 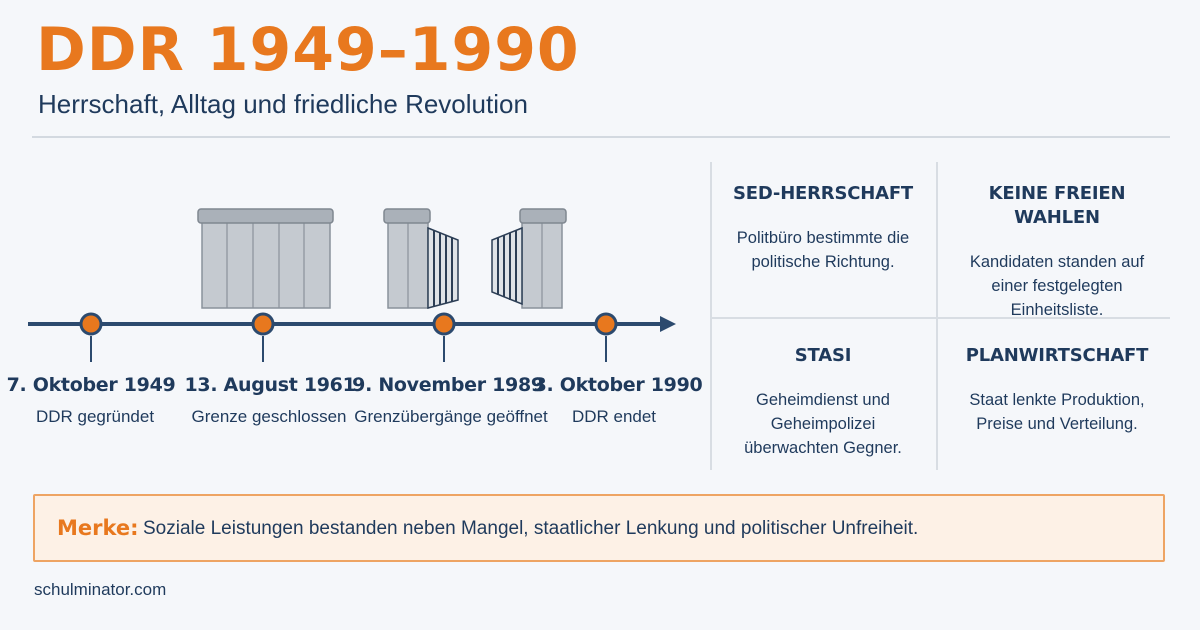 What do you see at coordinates (614, 416) in the screenshot?
I see `event-desc-1990: DDR endet` at bounding box center [614, 416].